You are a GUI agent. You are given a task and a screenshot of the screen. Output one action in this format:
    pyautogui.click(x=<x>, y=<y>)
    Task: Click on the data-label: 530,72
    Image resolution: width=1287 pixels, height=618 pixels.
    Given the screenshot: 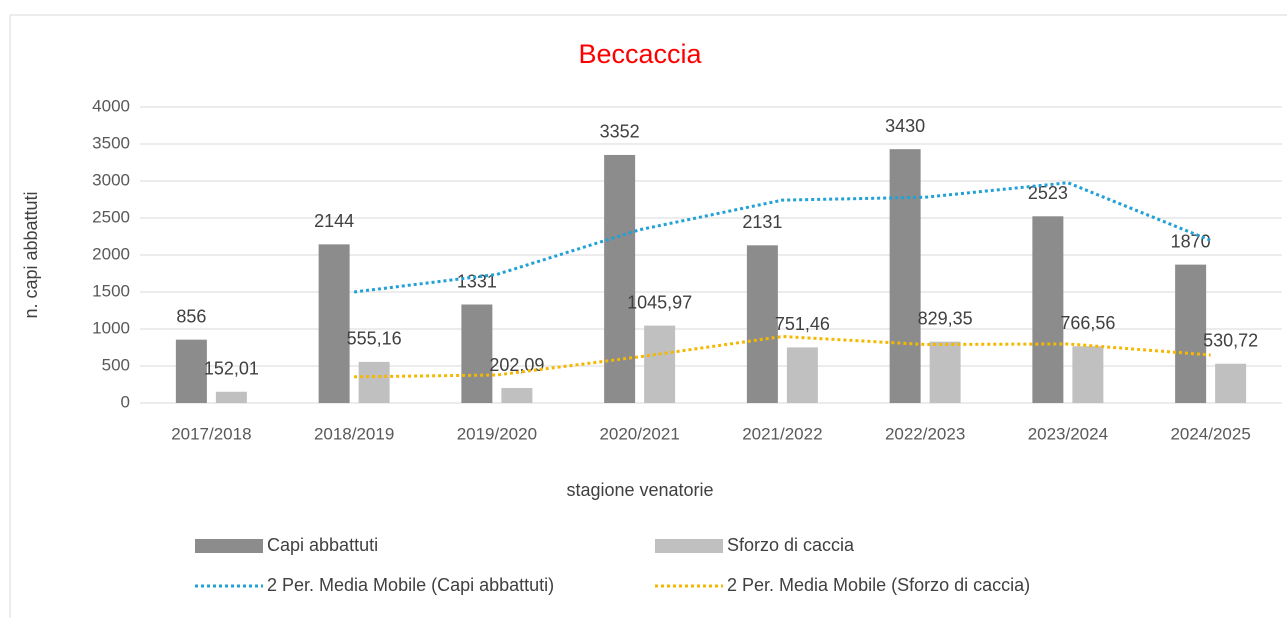 What is the action you would take?
    pyautogui.click(x=1230, y=340)
    